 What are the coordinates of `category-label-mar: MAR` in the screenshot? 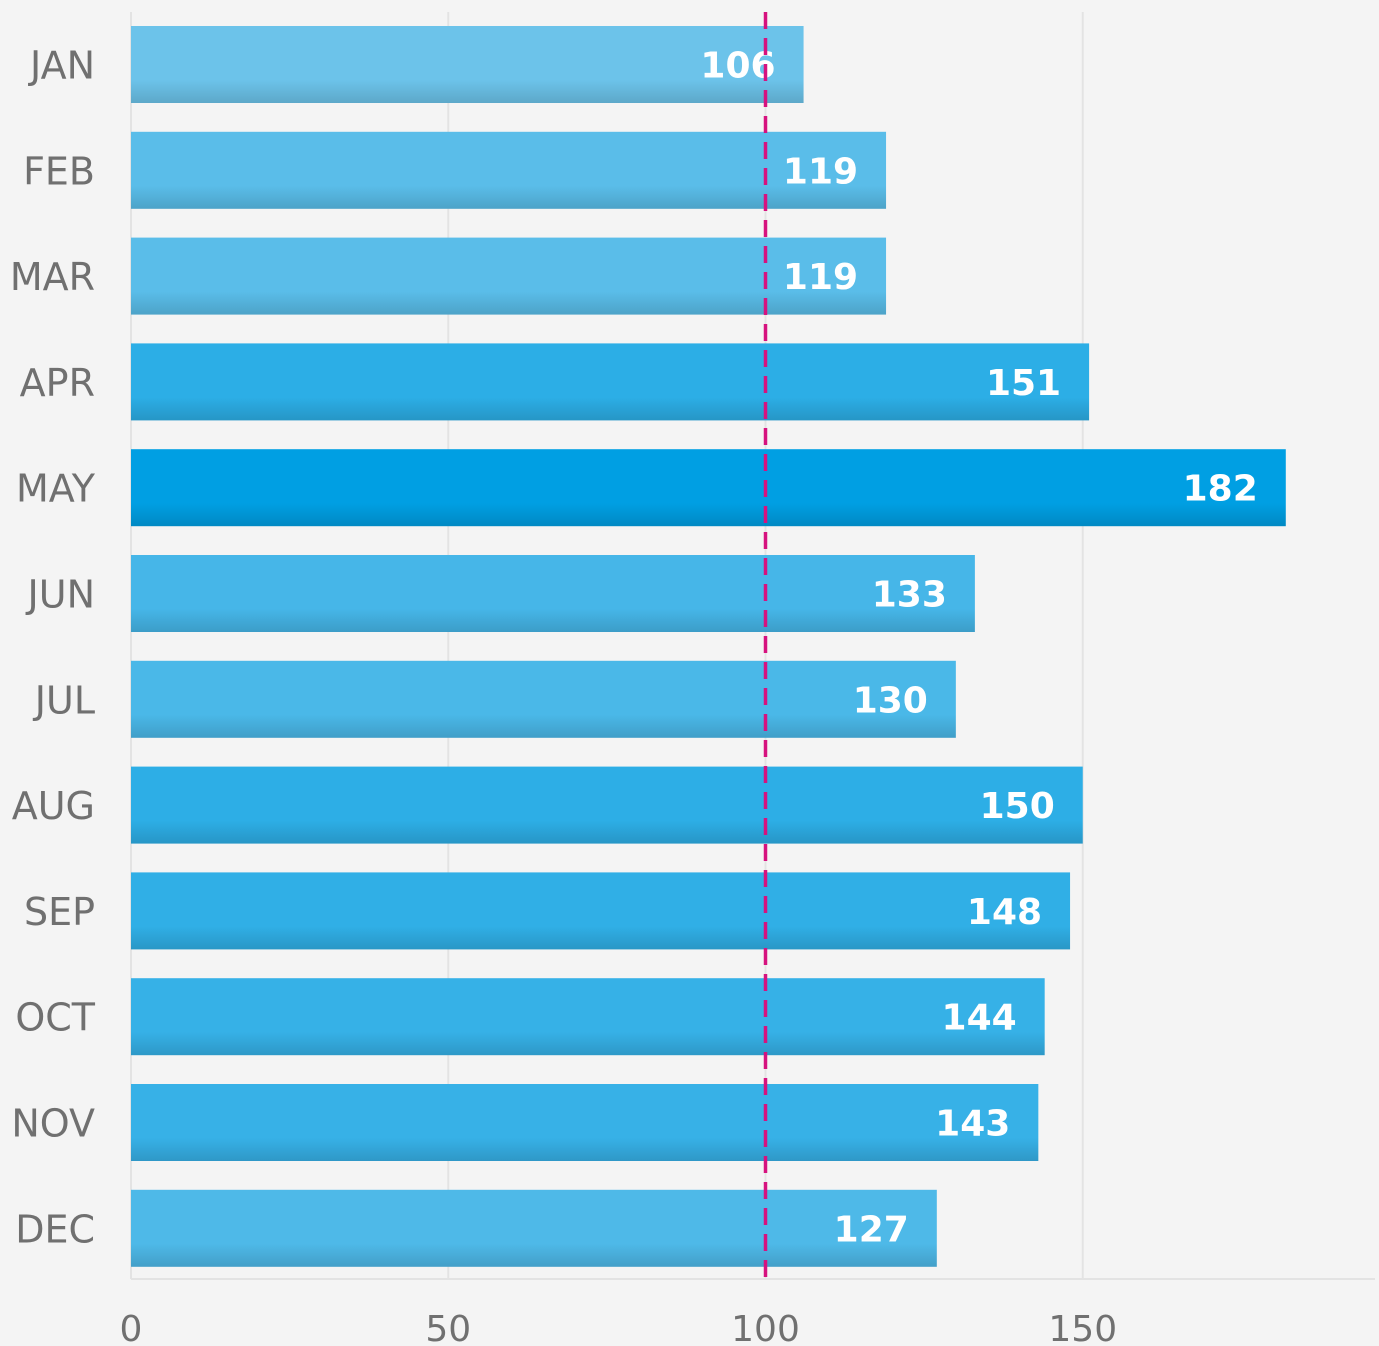 It's located at (52, 277).